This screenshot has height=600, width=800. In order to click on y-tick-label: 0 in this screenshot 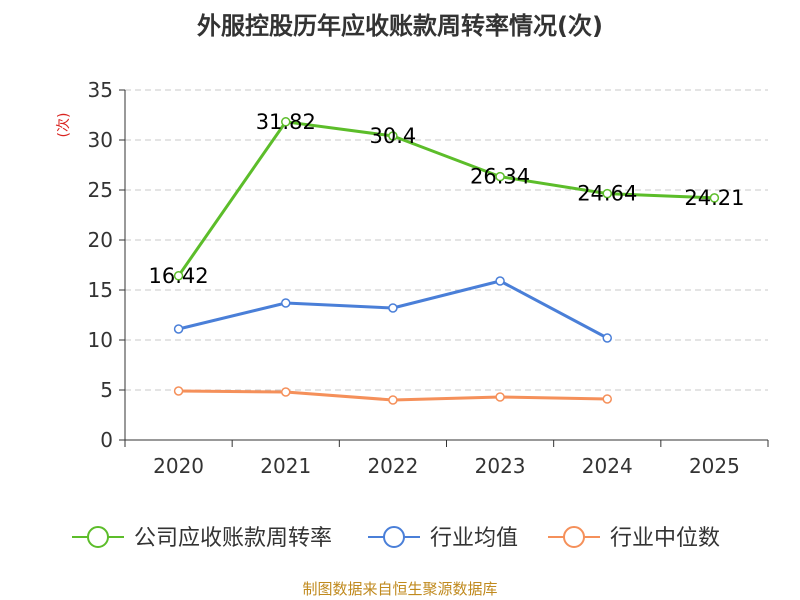, I will do `click(106, 440)`.